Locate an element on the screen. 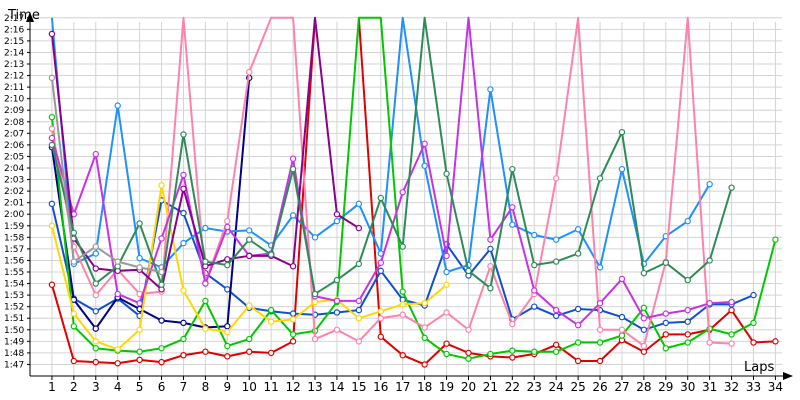 The image size is (800, 400). x-tick-label: 11 is located at coordinates (271, 387).